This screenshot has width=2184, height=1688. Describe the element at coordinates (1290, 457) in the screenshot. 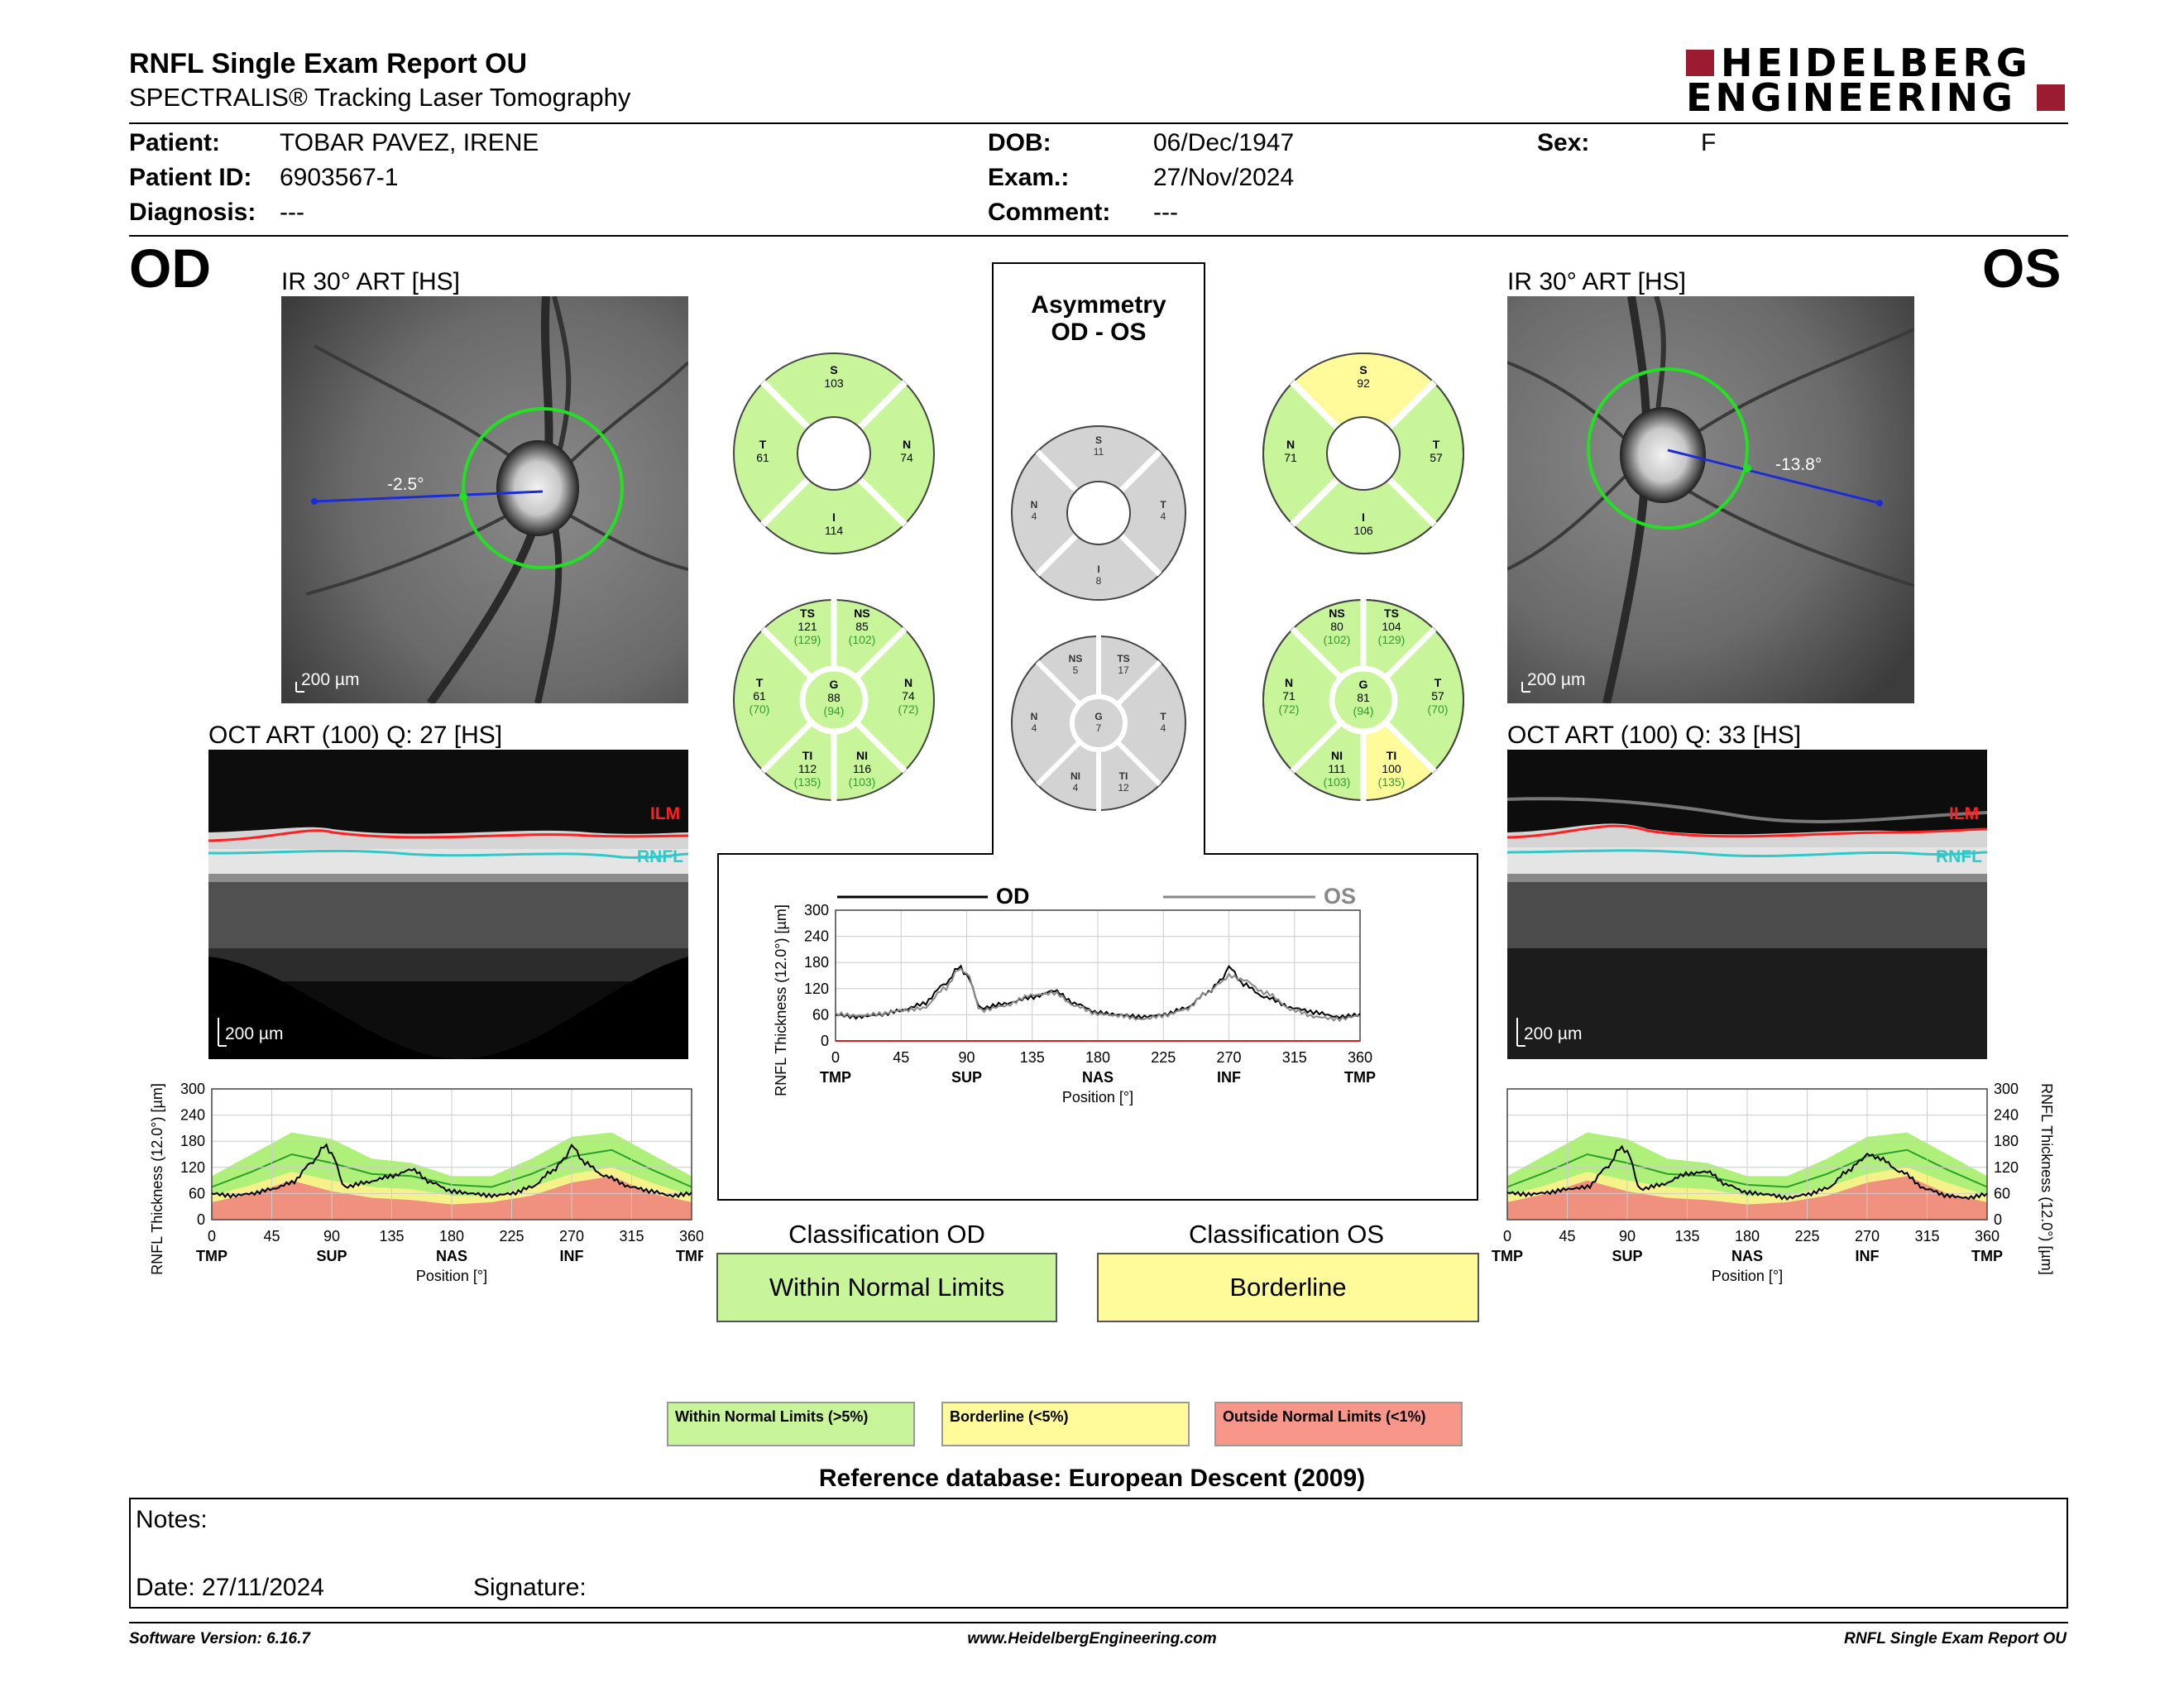

I see `os-q-n: 71` at that location.